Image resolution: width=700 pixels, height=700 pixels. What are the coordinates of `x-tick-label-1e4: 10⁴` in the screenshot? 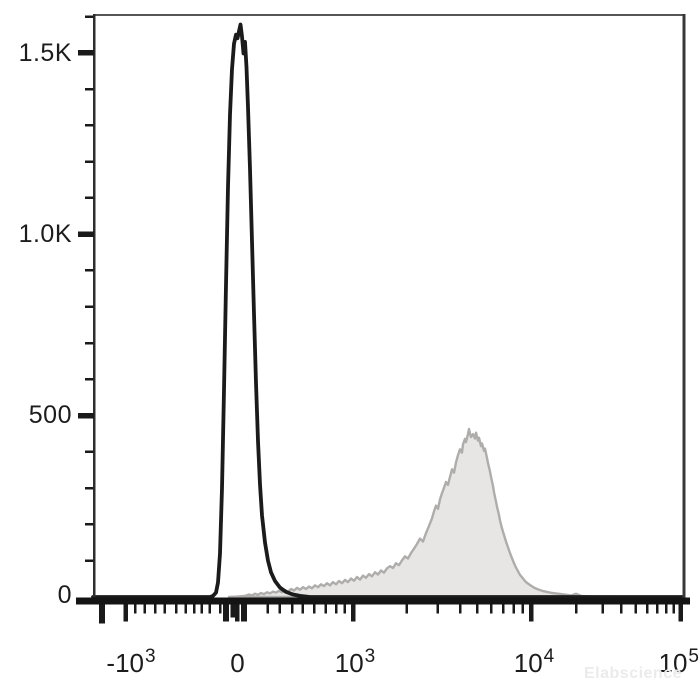 It's located at (534, 662).